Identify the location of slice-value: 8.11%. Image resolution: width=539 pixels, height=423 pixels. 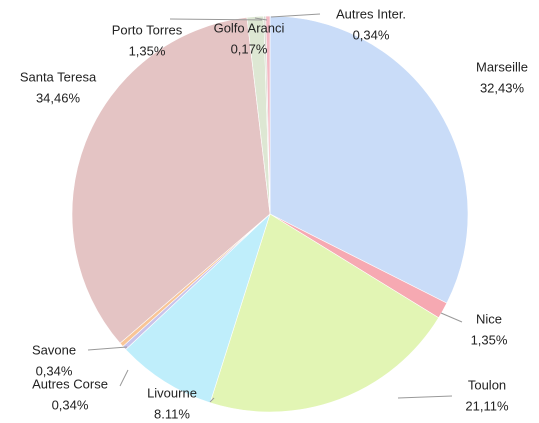
(172, 413).